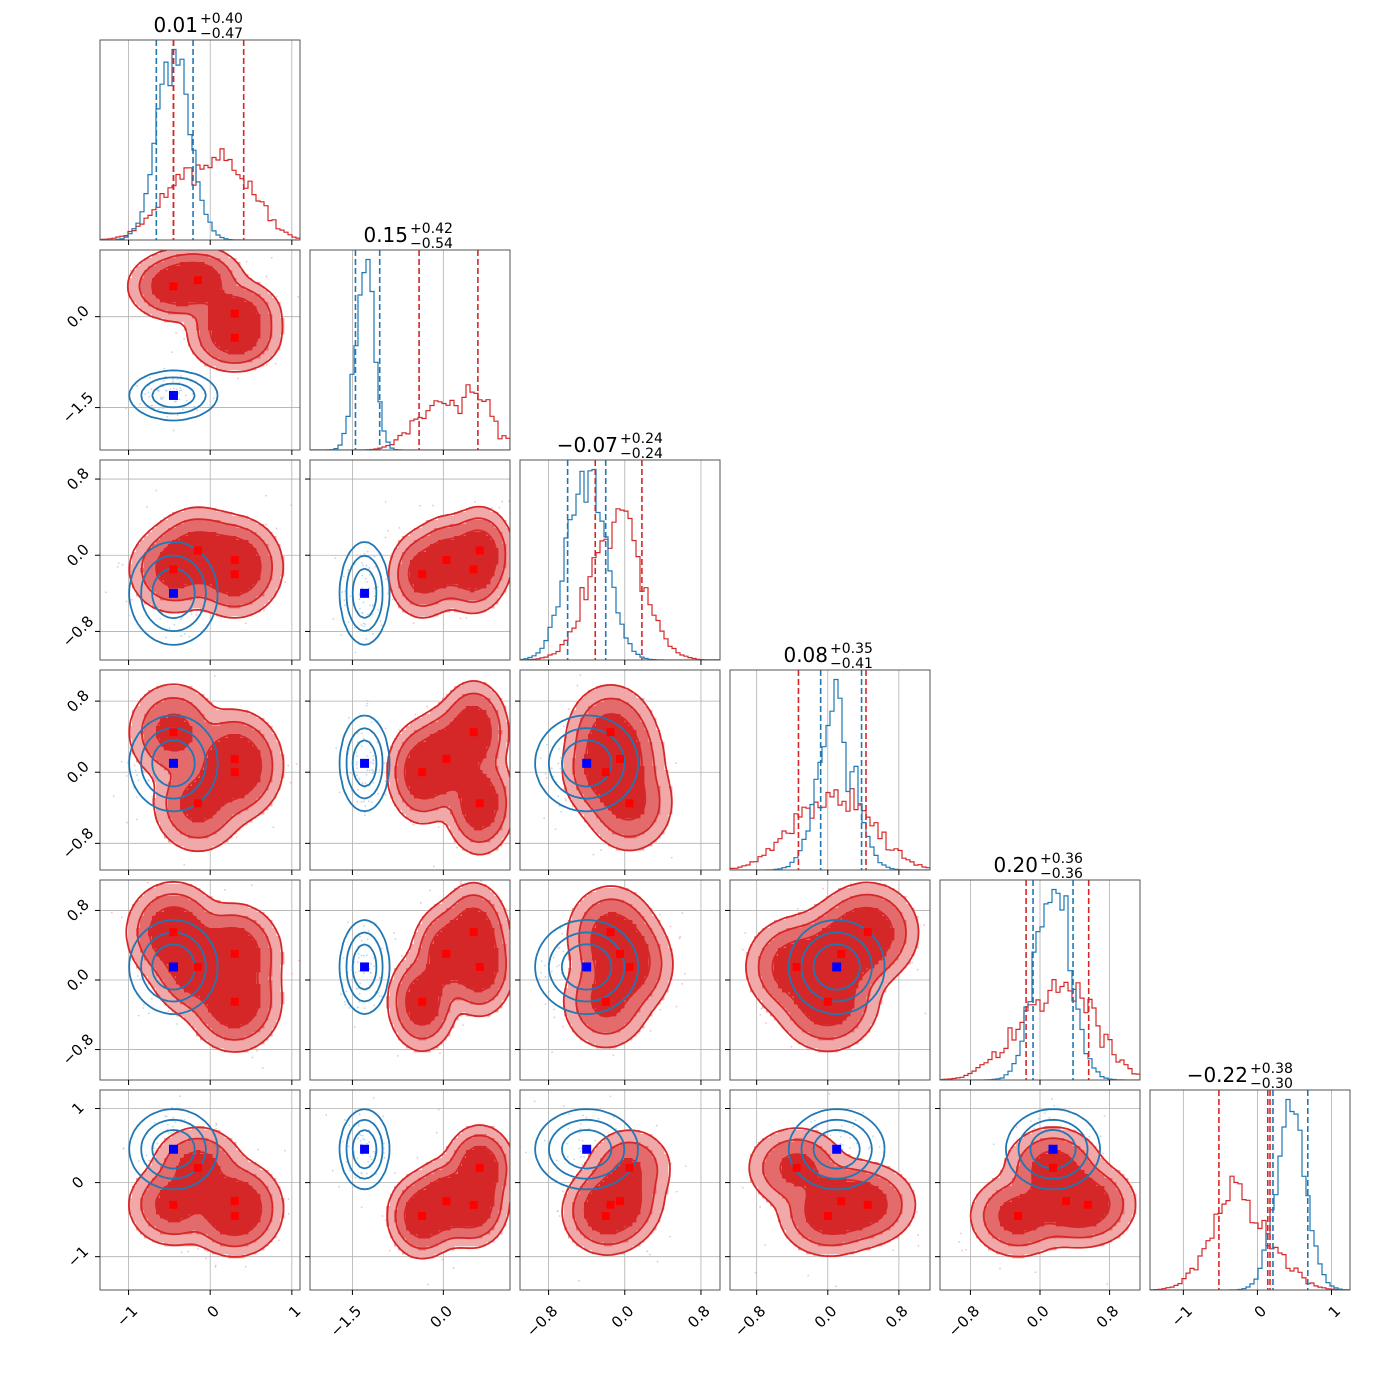  I want to click on red-fill-mid, so click(1054, 1192).